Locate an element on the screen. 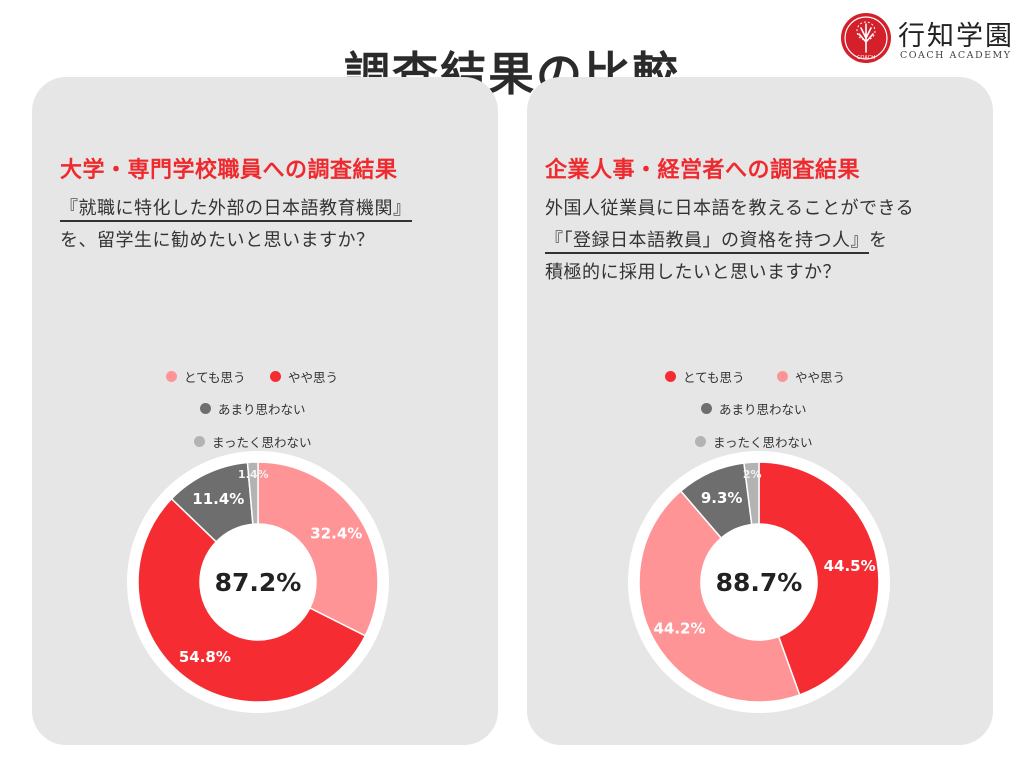  question-line-3: 積極的に採用したいと思いますか？ is located at coordinates (693, 272).